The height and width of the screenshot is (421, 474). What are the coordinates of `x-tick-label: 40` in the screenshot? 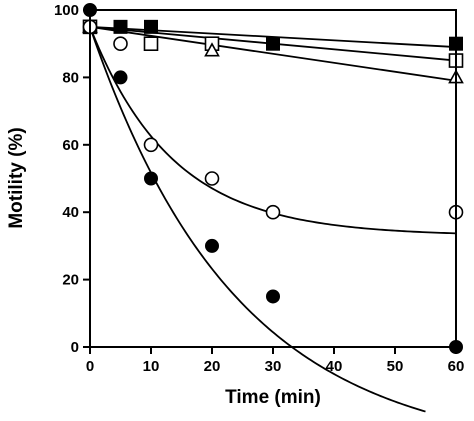 It's located at (334, 366).